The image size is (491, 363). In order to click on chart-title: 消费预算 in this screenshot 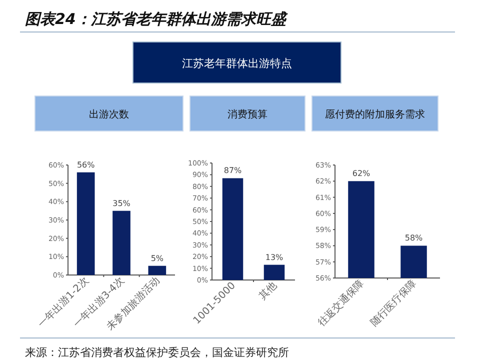, I will do `click(248, 114)`.